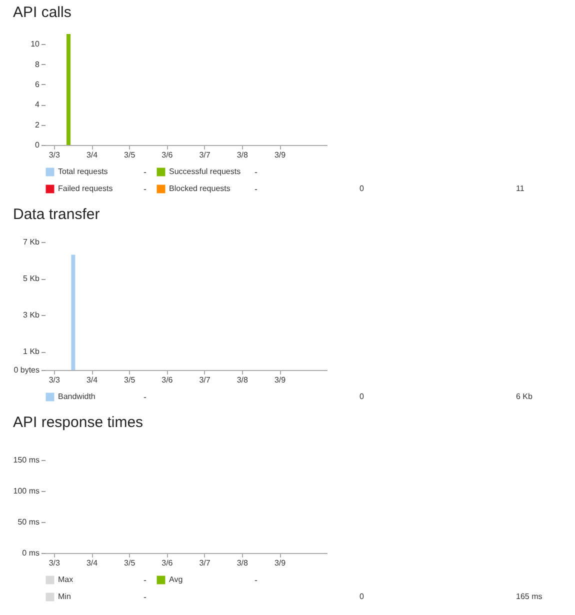 The height and width of the screenshot is (615, 575). What do you see at coordinates (37, 64) in the screenshot?
I see `y-tick-label: 8` at bounding box center [37, 64].